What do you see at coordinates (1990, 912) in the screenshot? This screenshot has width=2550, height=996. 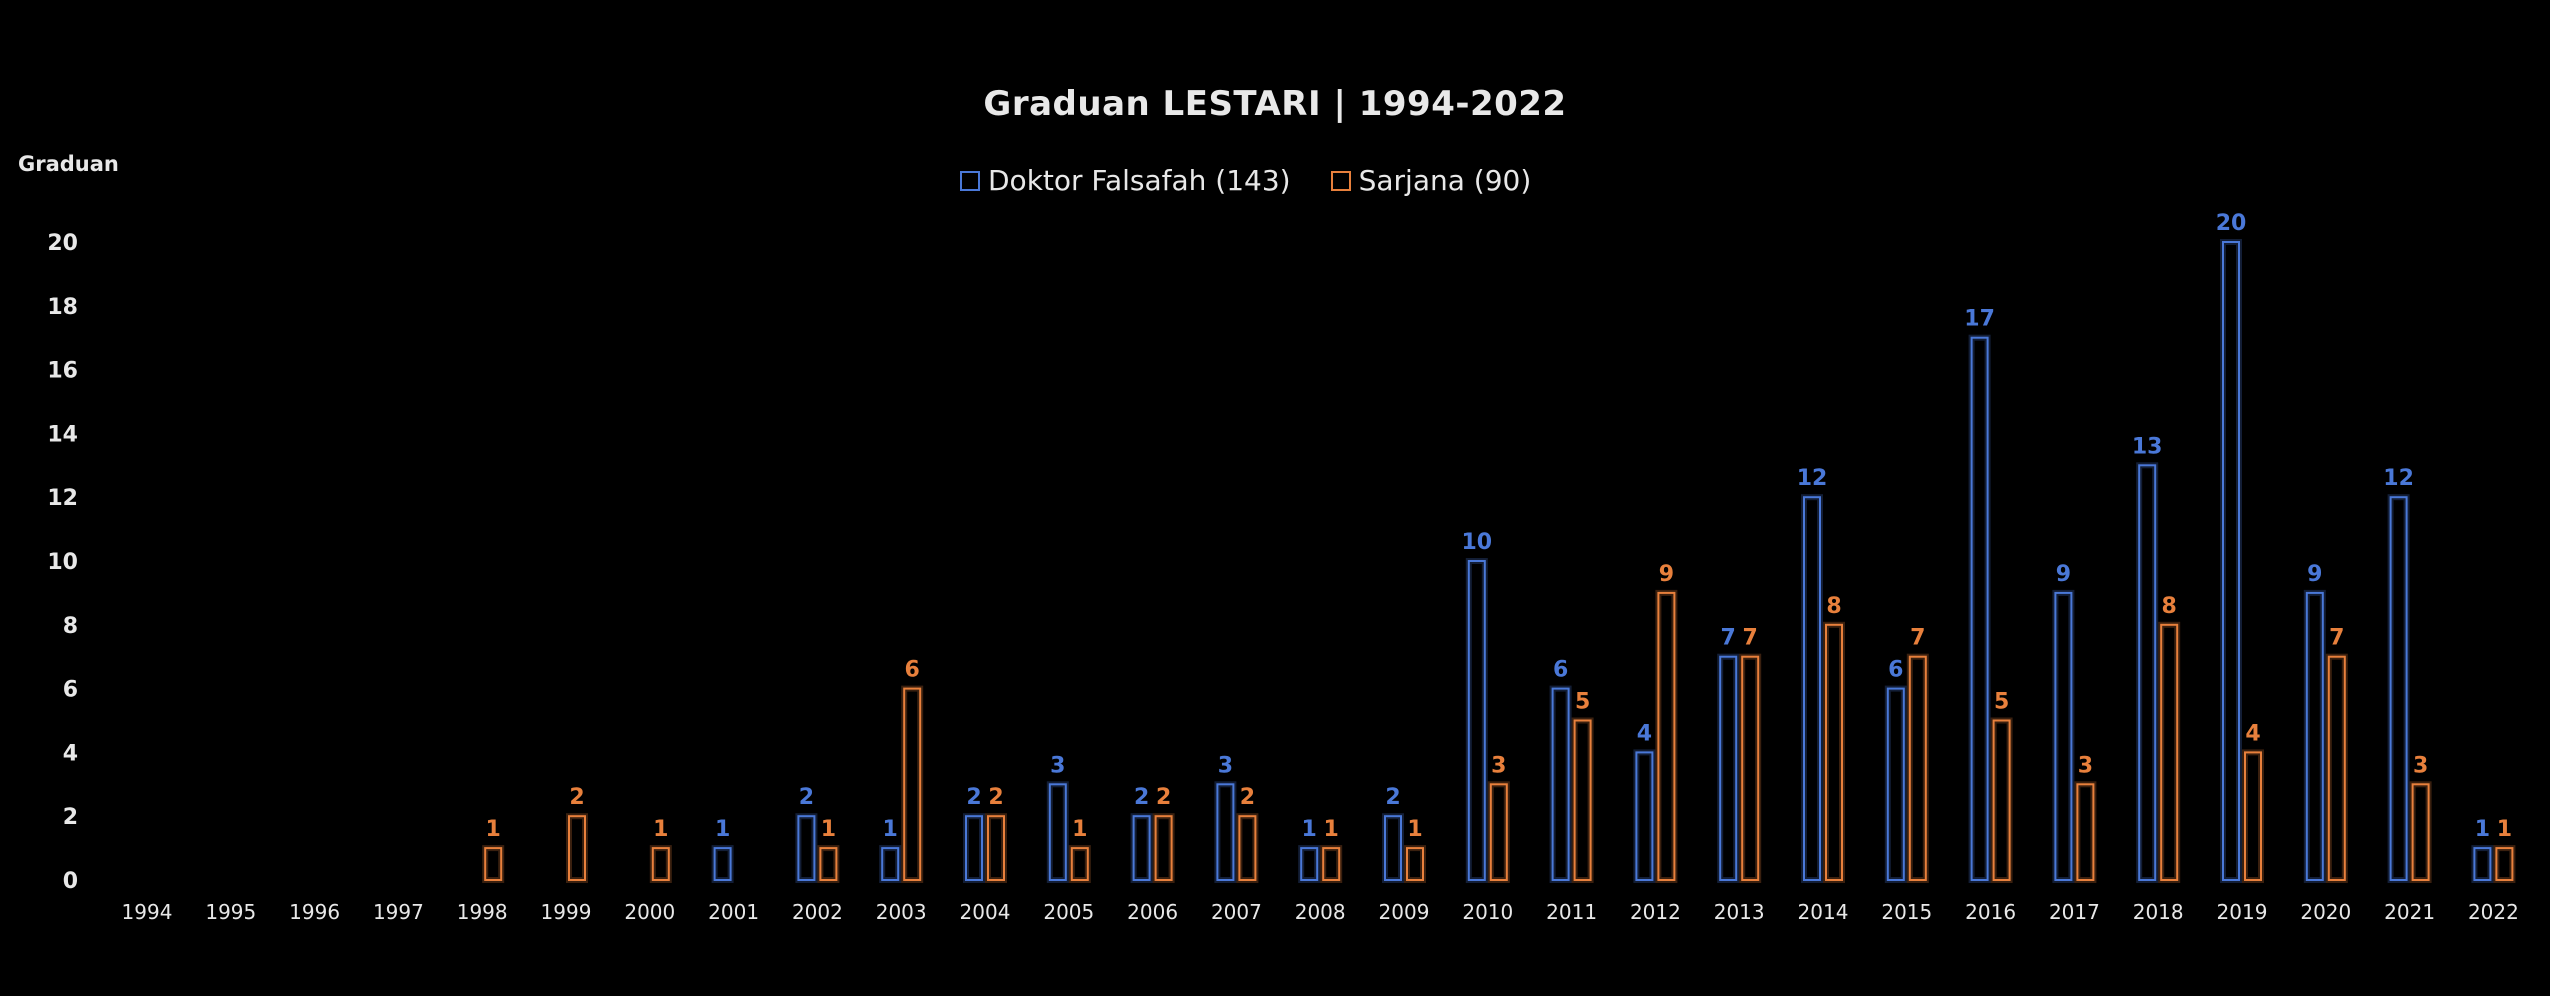 I see `x-tick-label: 2016` at bounding box center [1990, 912].